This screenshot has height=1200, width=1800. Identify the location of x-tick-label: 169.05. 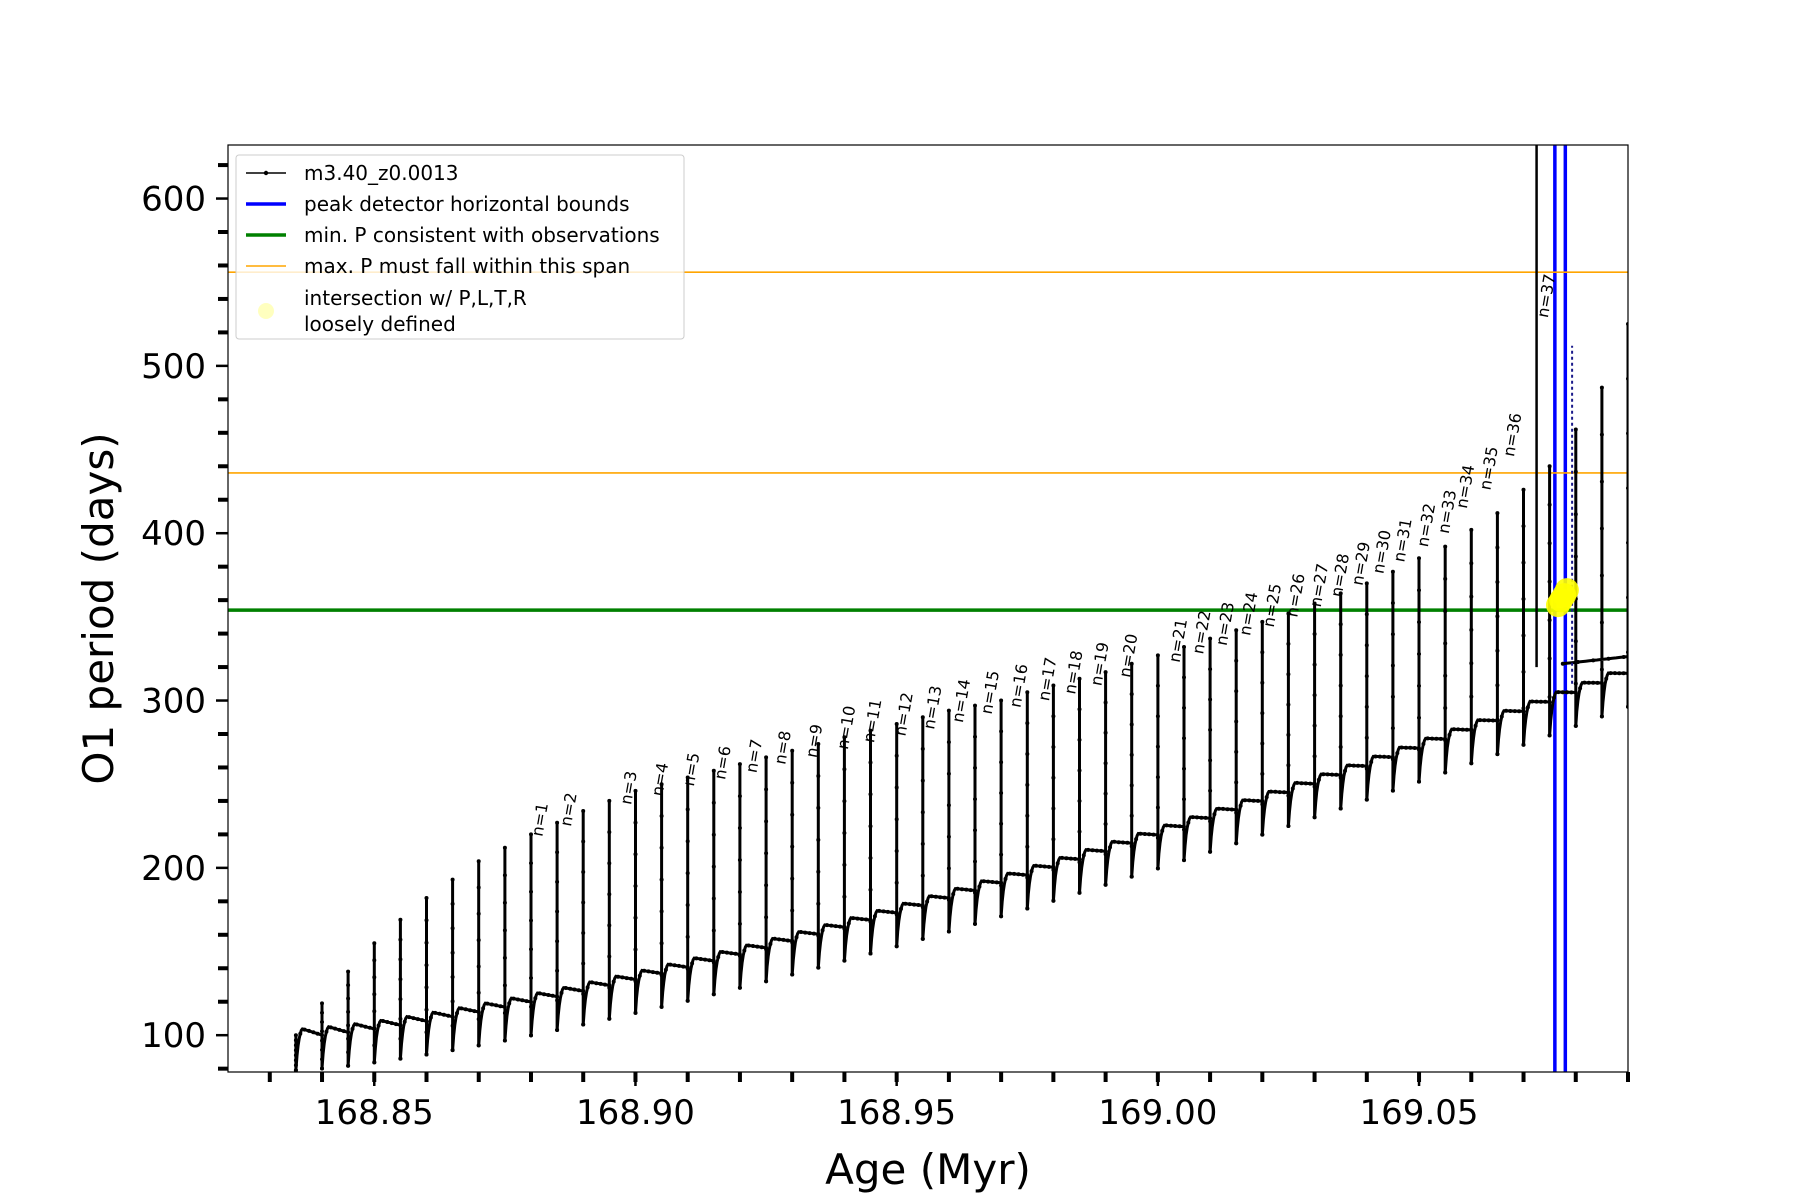
(1419, 1113).